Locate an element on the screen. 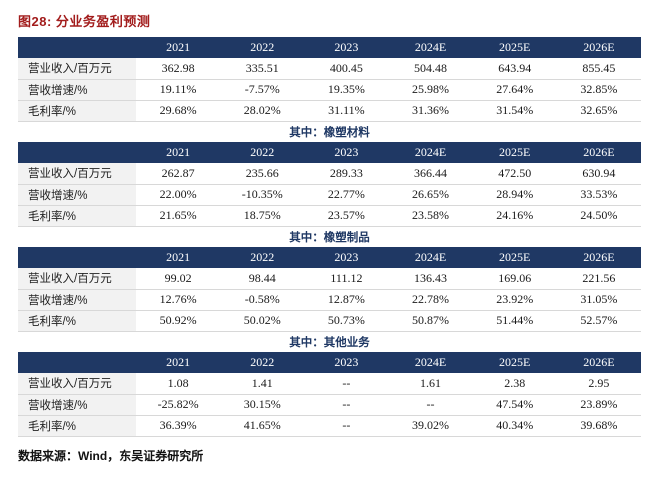 The image size is (659, 479). value-cell: 39.68% is located at coordinates (598, 426).